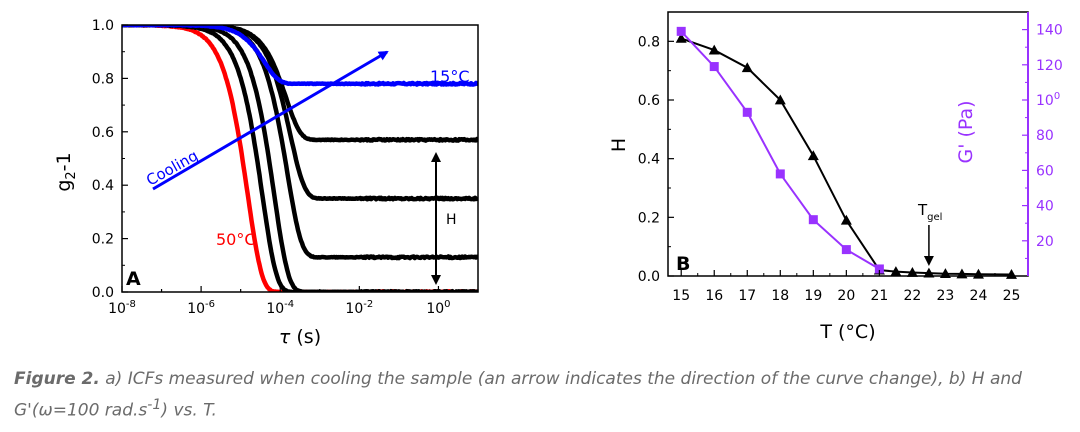 The height and width of the screenshot is (432, 1080). What do you see at coordinates (714, 296) in the screenshot?
I see `b-xtick-label: 16` at bounding box center [714, 296].